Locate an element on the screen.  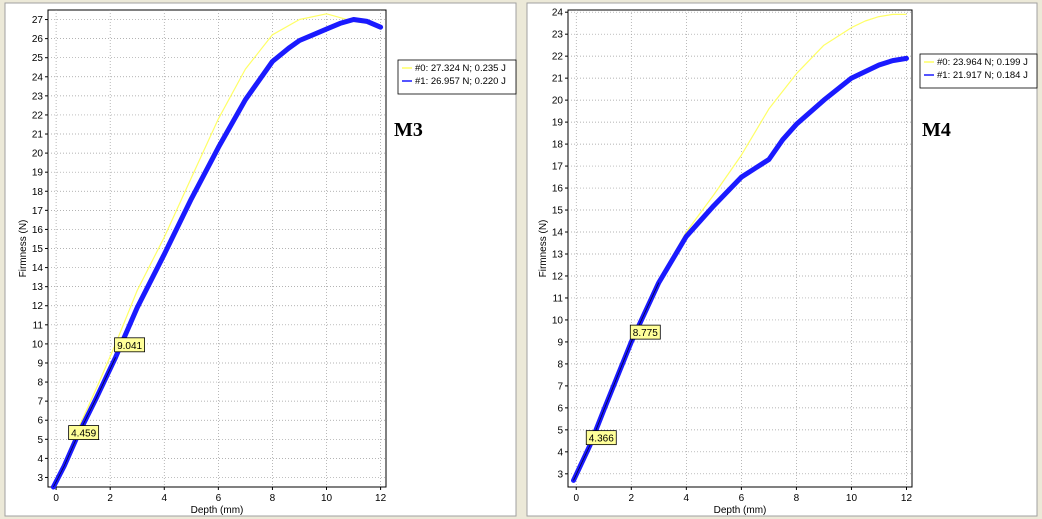
annotation: 8.775 is located at coordinates (645, 332).